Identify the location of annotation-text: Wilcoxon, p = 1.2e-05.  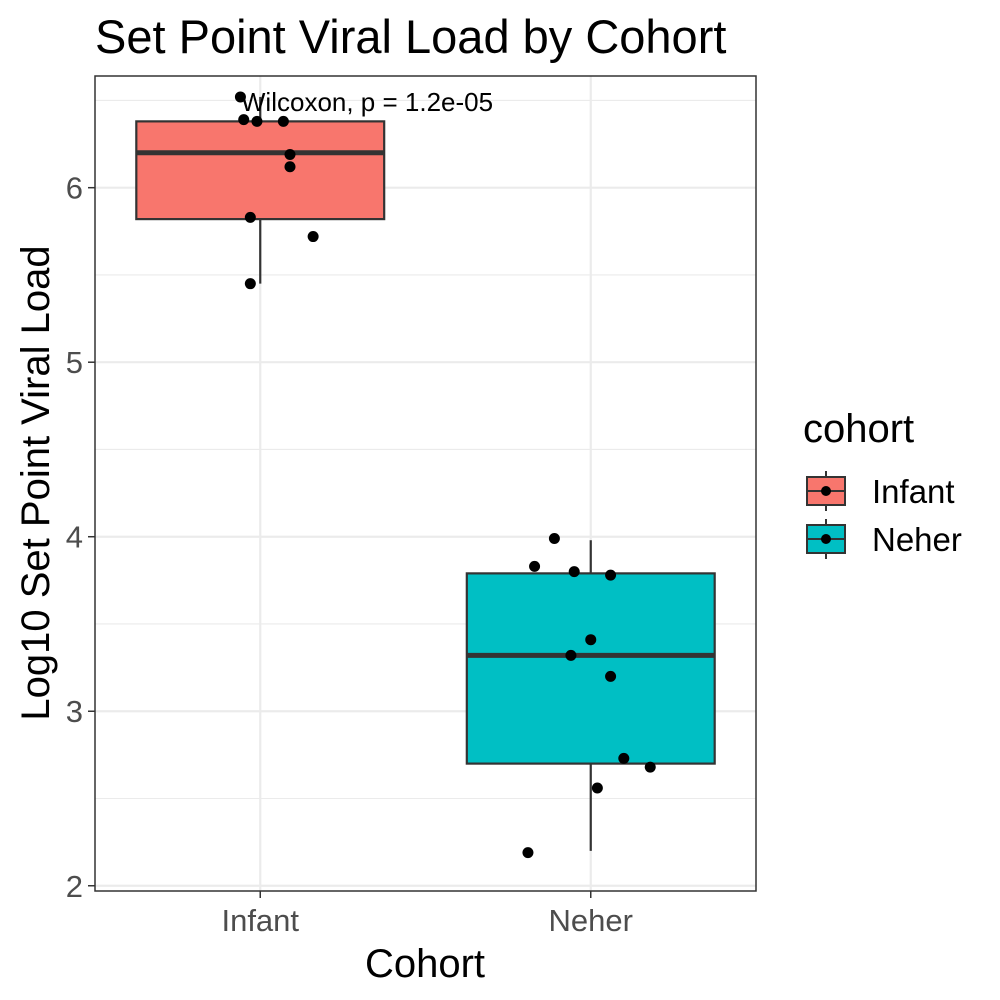
(367, 102).